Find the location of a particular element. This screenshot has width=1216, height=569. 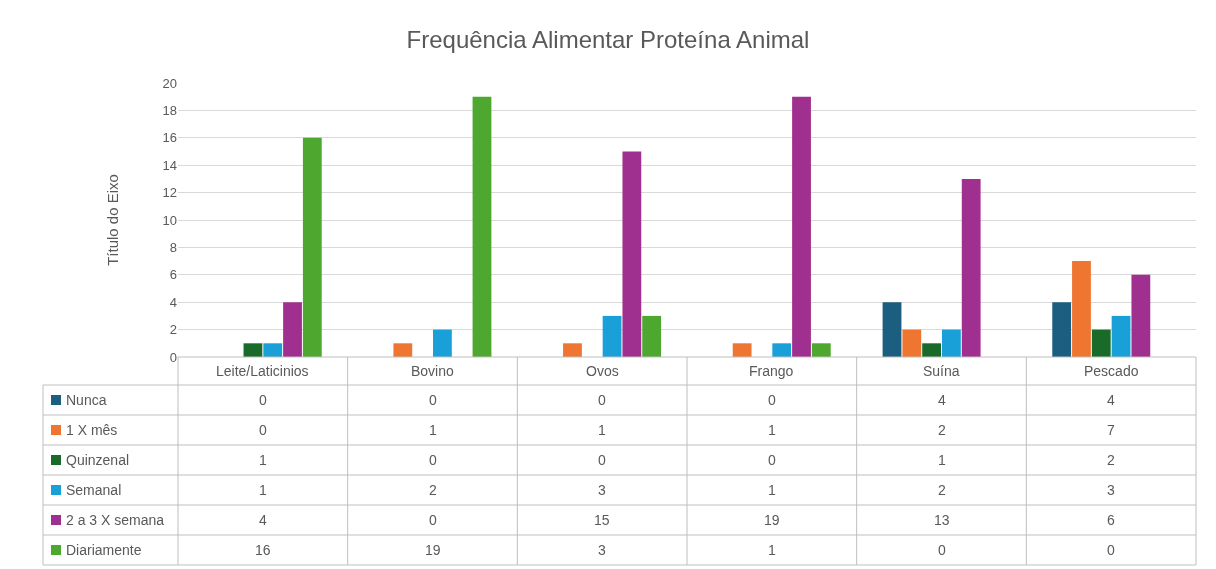

y-axis-title: Título do Eixo is located at coordinates (112, 220).